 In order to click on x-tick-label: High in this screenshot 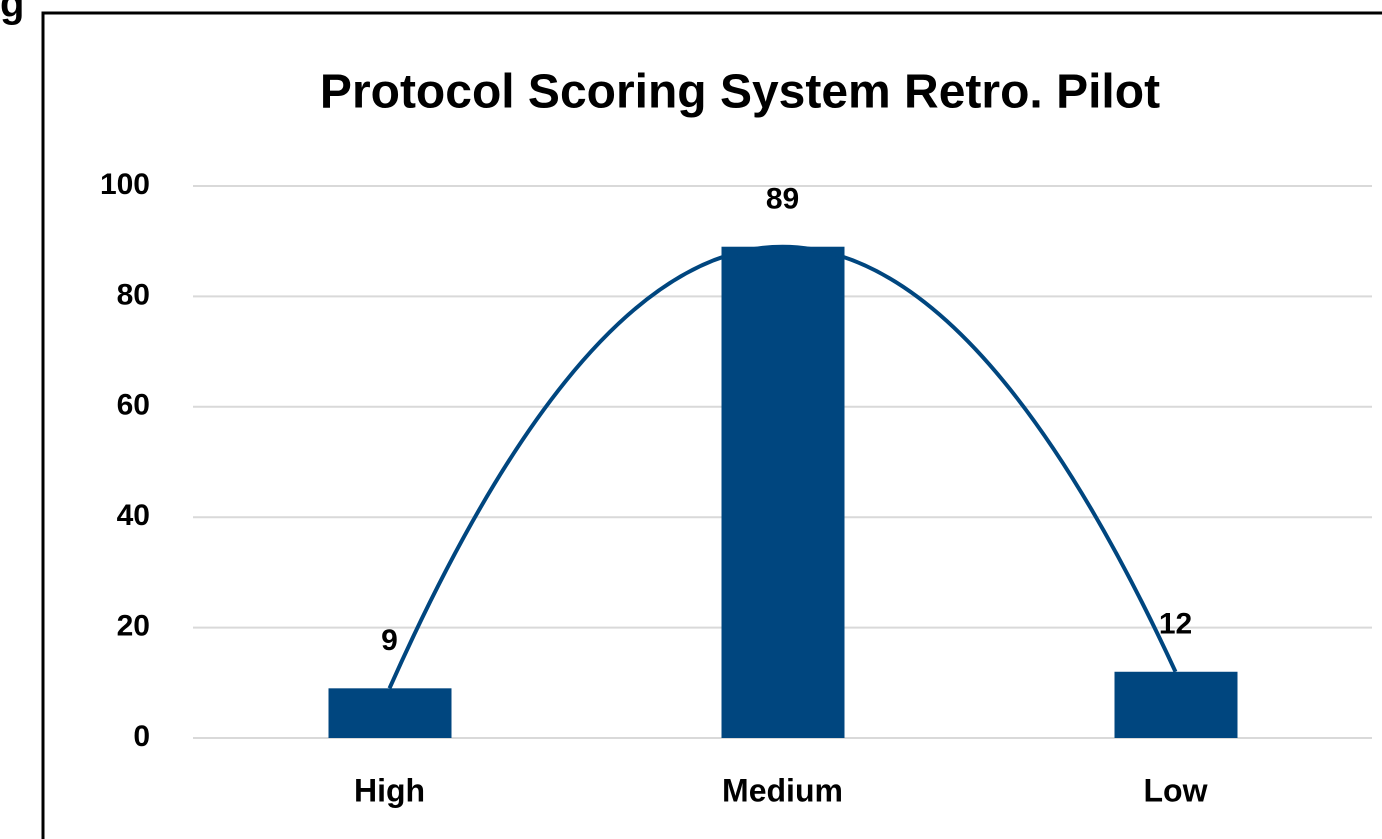, I will do `click(389, 790)`.